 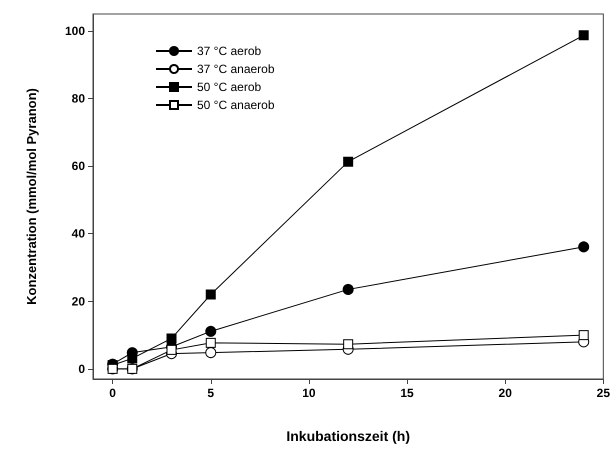 I want to click on y-tick-label: 100, so click(x=75, y=31).